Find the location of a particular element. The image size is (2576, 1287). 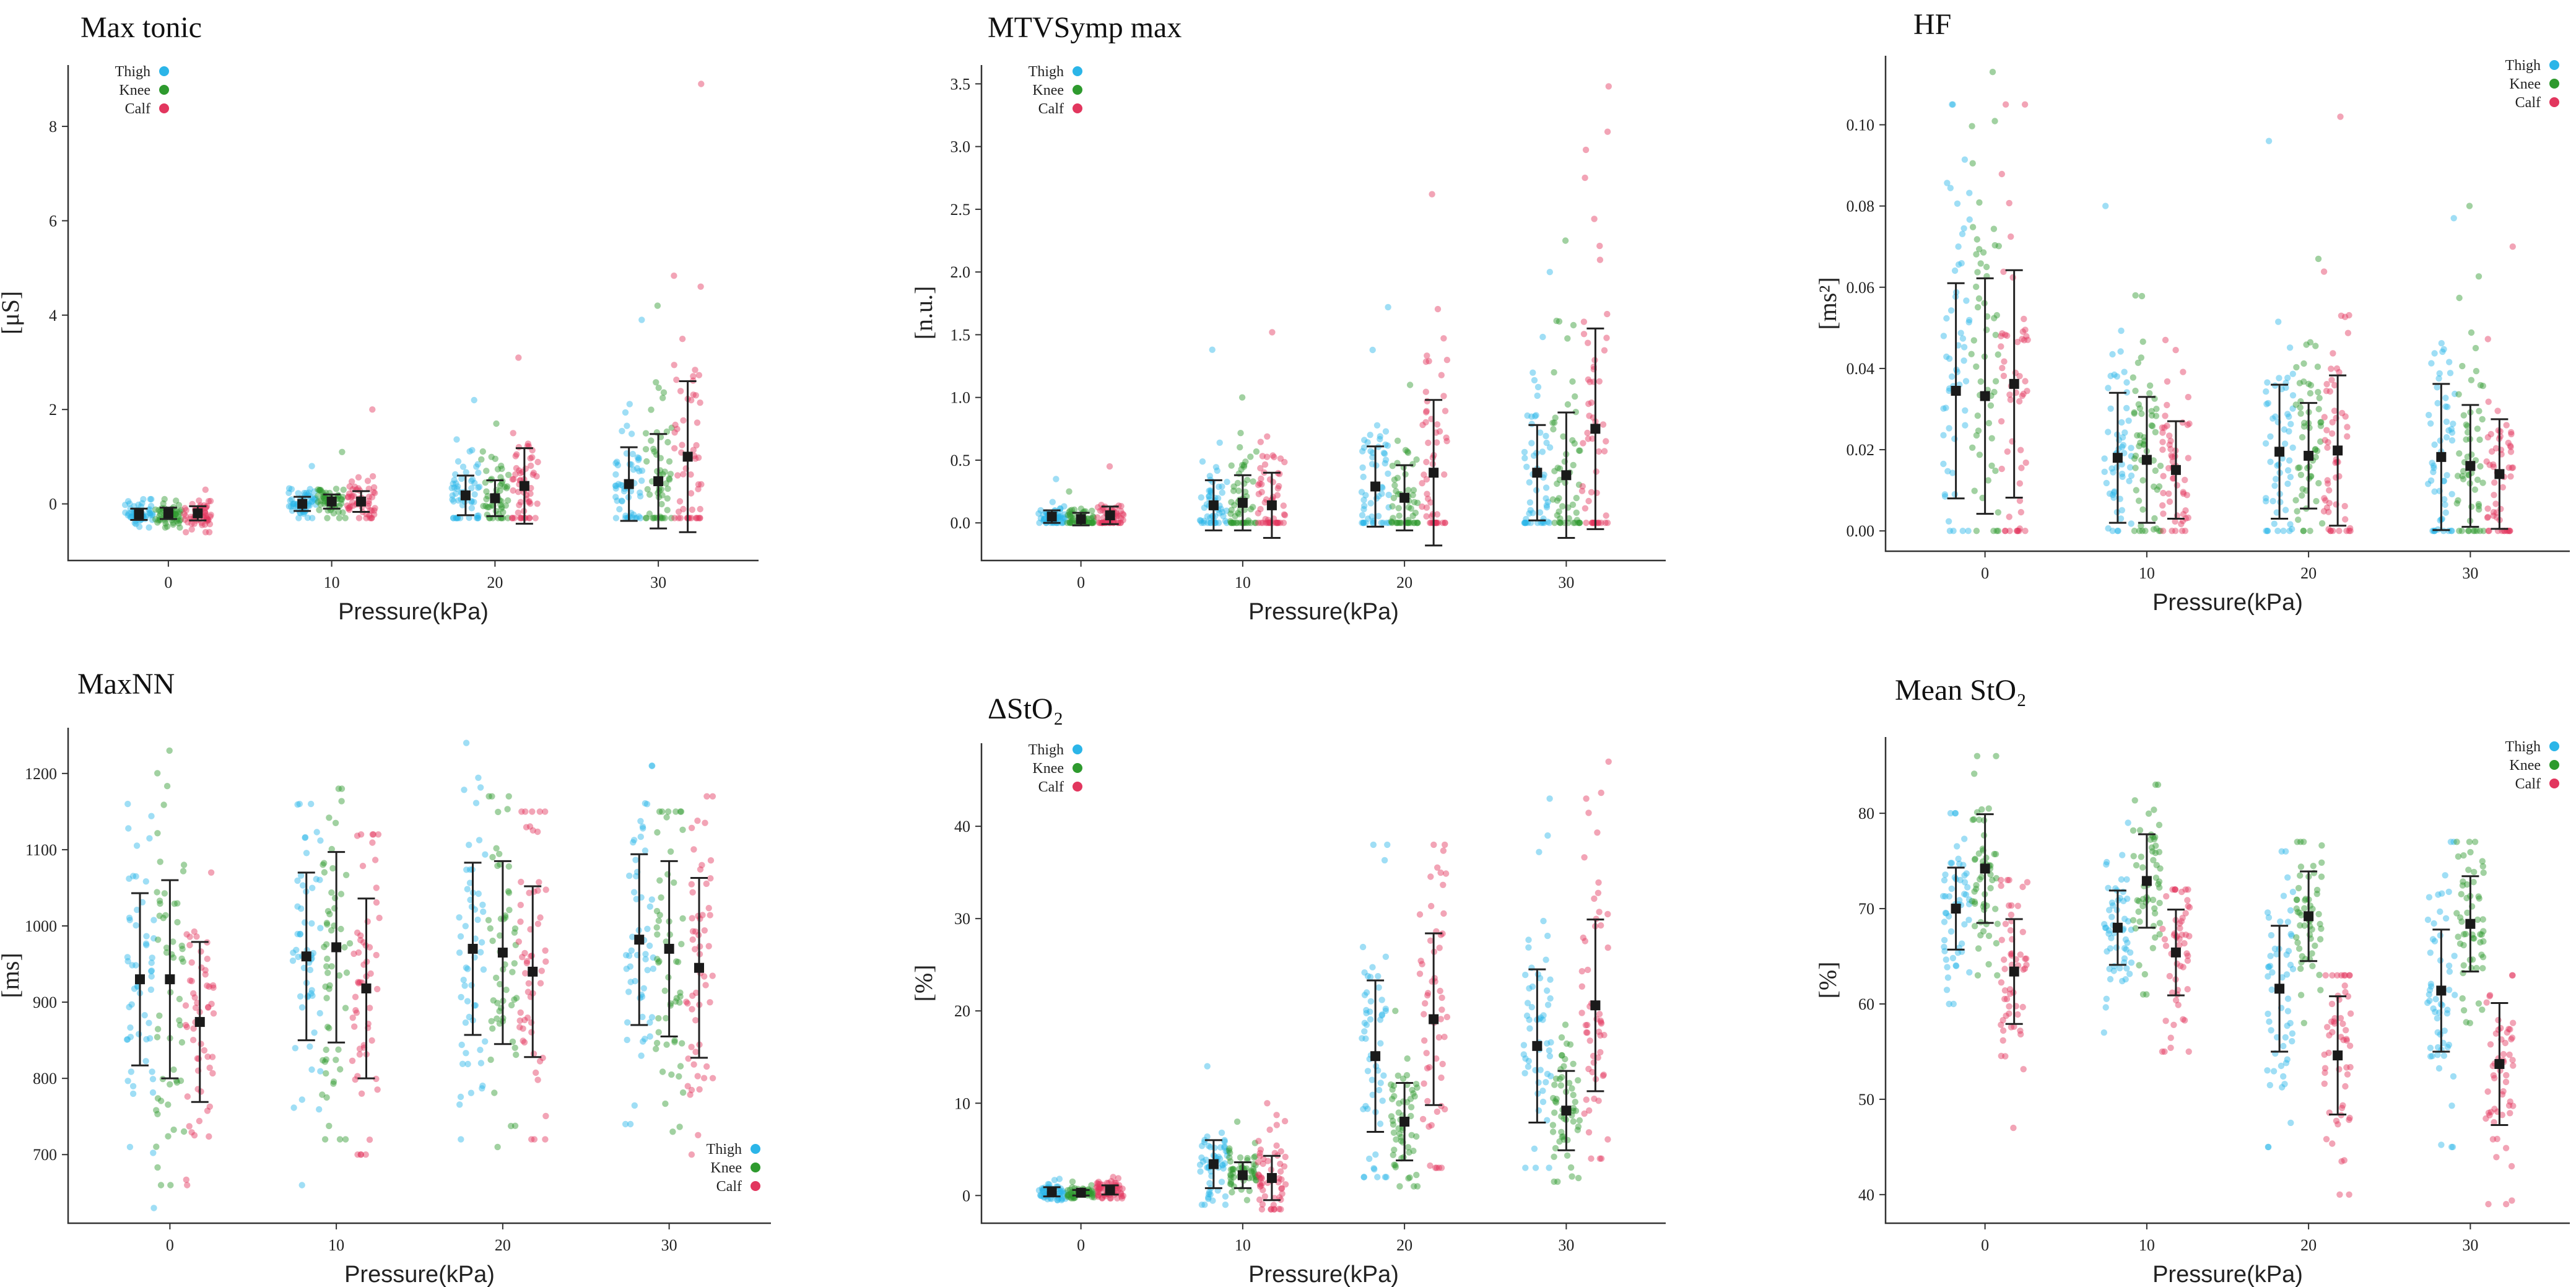

y-tick-label: 0.10 is located at coordinates (1861, 125).